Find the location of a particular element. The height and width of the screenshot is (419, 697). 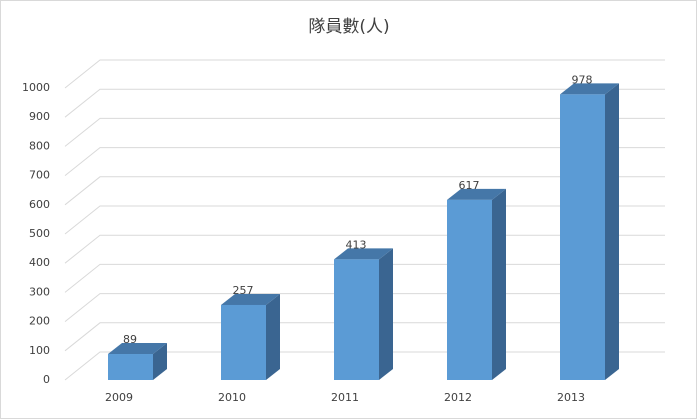

data-label: 257 is located at coordinates (243, 290).